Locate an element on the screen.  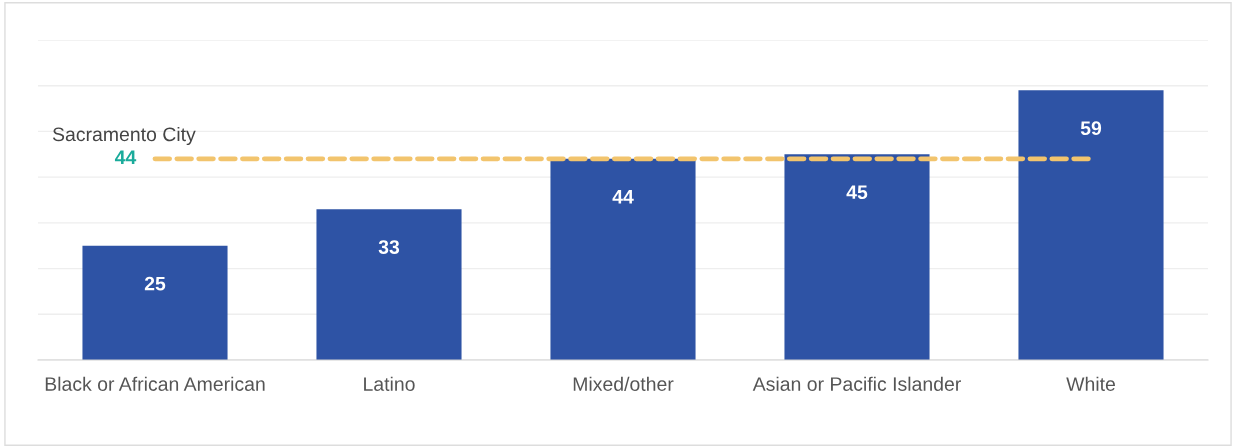
data-label: 45 is located at coordinates (857, 192).